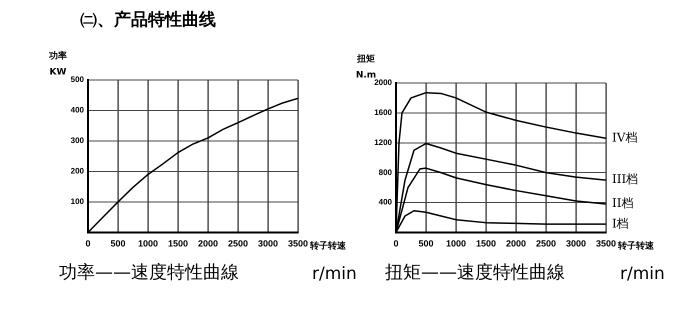 The height and width of the screenshot is (326, 688). Describe the element at coordinates (475, 272) in the screenshot. I see `text: 扭矩——速度特性曲線` at that location.